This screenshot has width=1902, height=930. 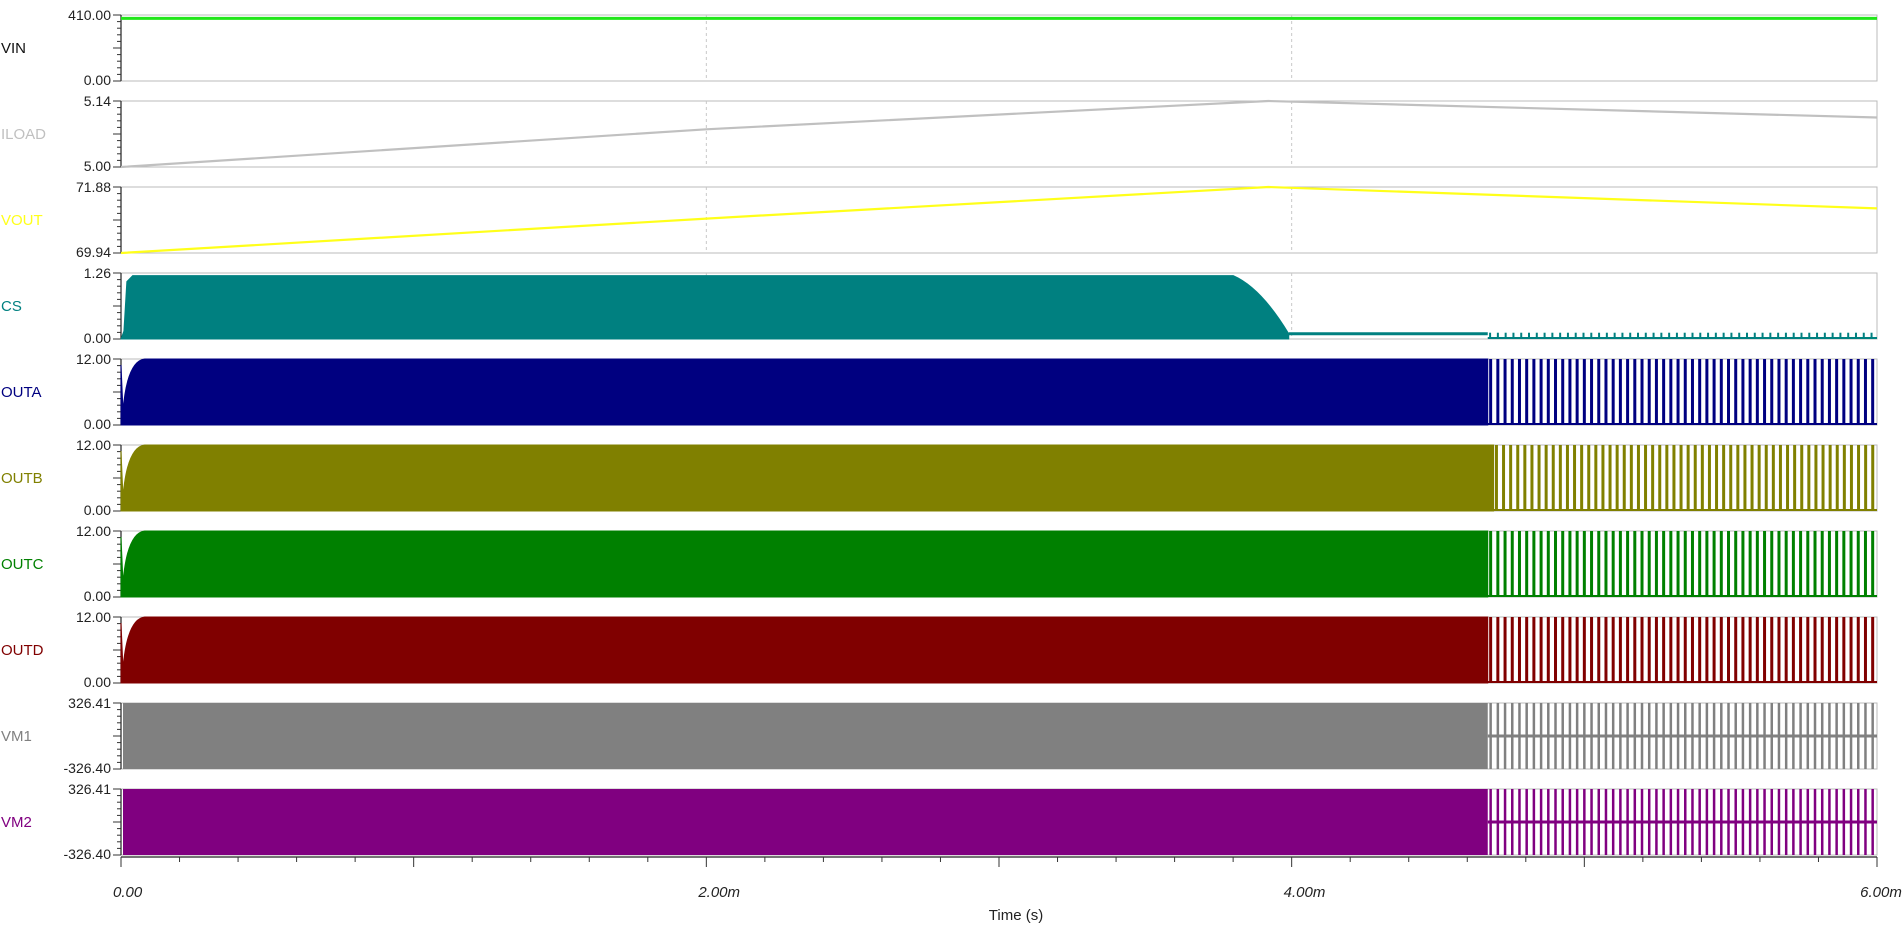 I want to click on series-label-iload: ILOAD, so click(x=23, y=134).